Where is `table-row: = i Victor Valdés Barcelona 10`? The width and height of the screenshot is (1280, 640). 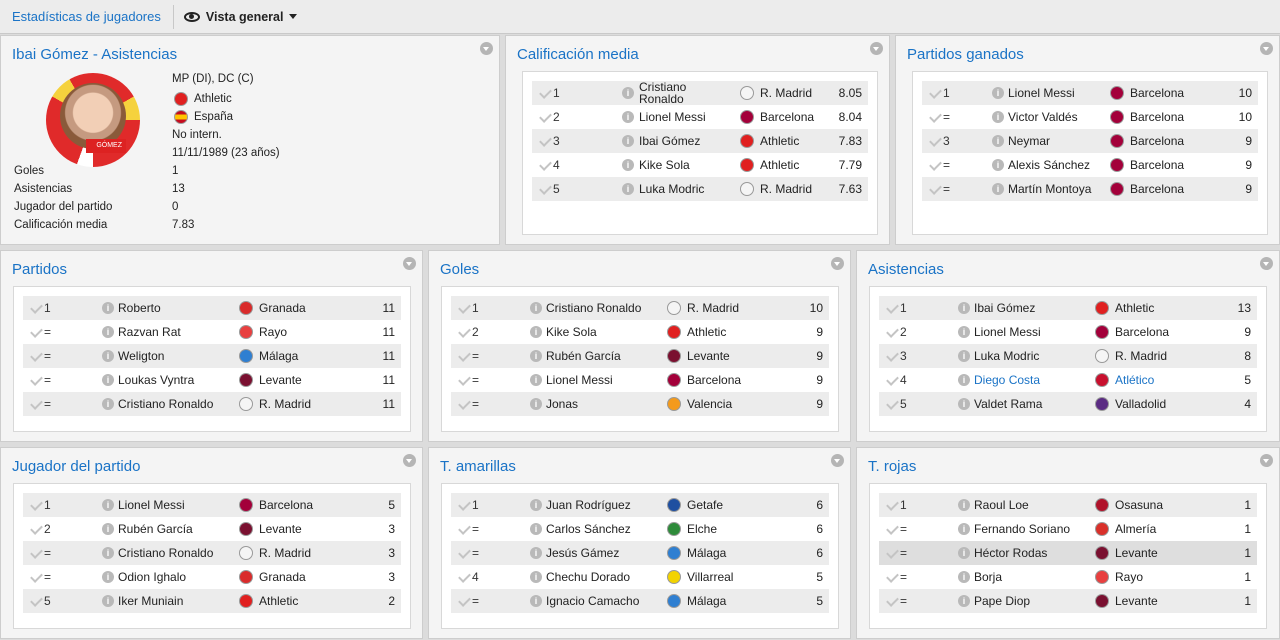
table-row: = i Victor Valdés Barcelona 10 is located at coordinates (1090, 117).